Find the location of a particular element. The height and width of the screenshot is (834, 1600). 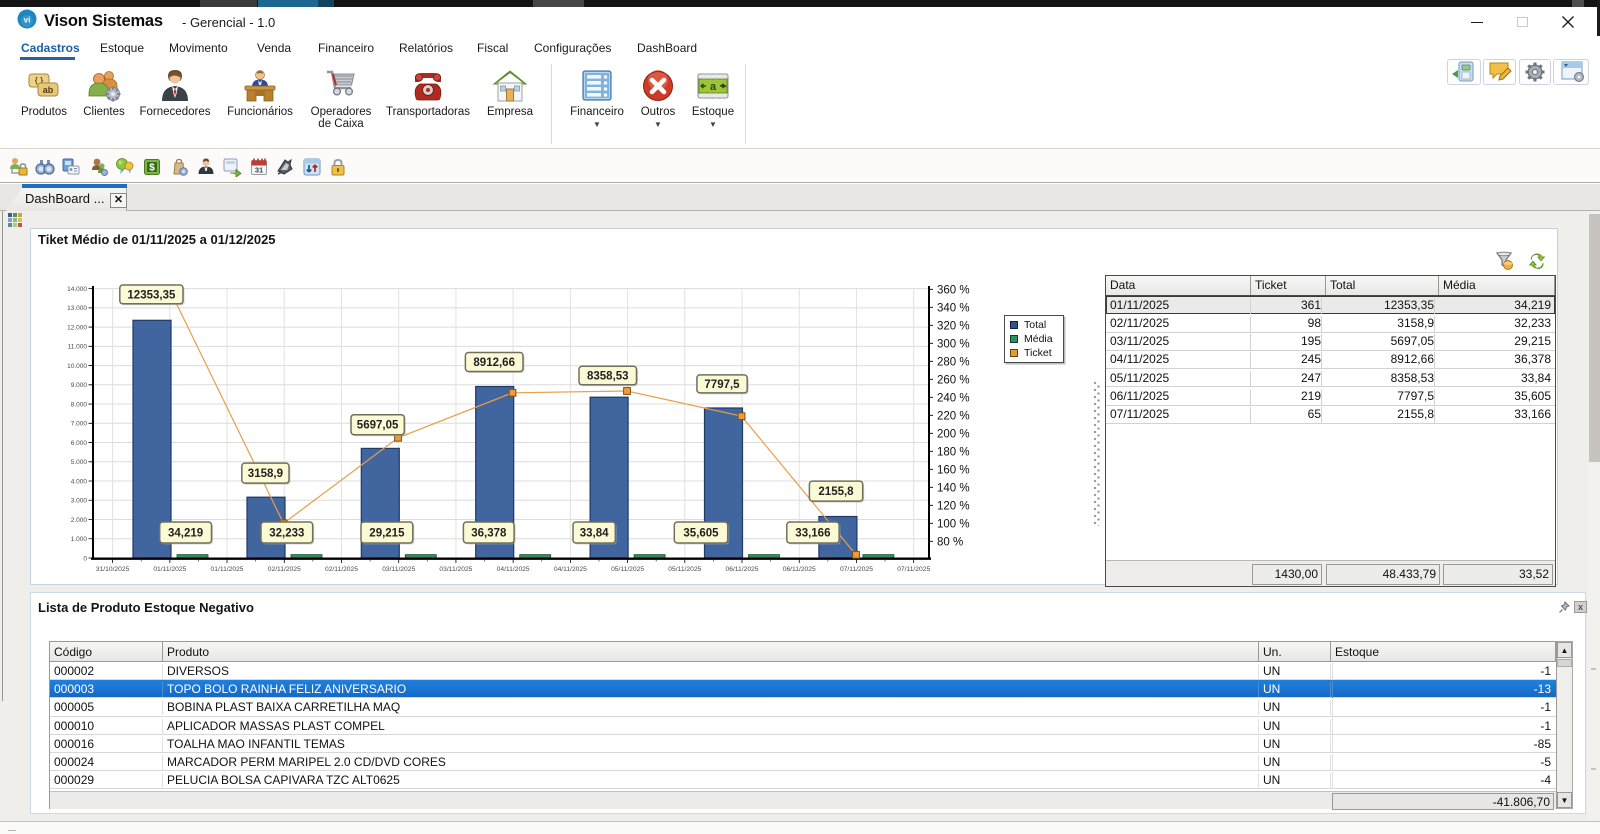

svg-text: 33,84 is located at coordinates (594, 534).